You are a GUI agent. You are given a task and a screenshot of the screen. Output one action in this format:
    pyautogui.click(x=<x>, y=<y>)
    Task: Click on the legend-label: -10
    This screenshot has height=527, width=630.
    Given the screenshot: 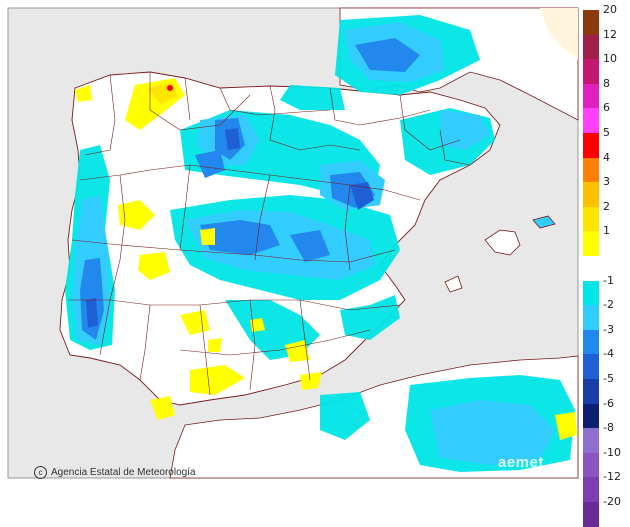 What is the action you would take?
    pyautogui.click(x=612, y=452)
    